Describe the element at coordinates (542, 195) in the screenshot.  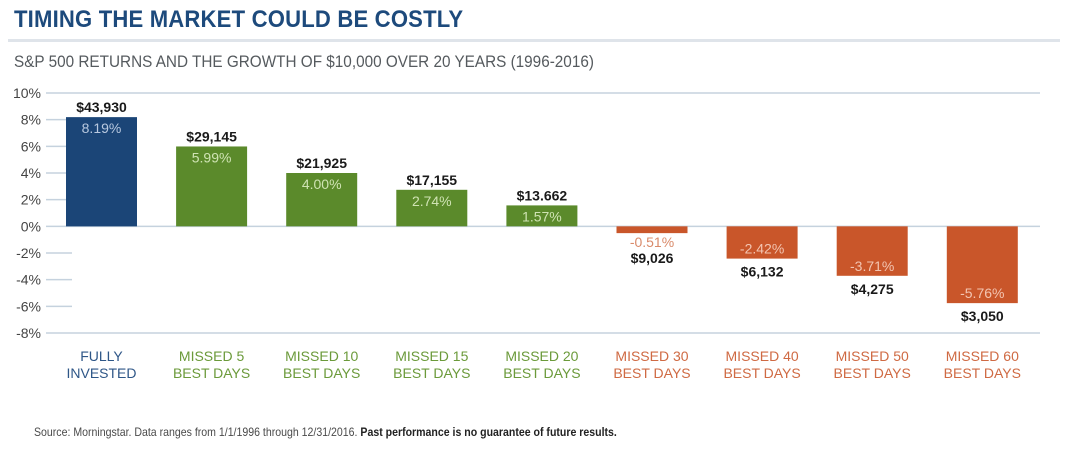
I see `growth-label: $13.662` at that location.